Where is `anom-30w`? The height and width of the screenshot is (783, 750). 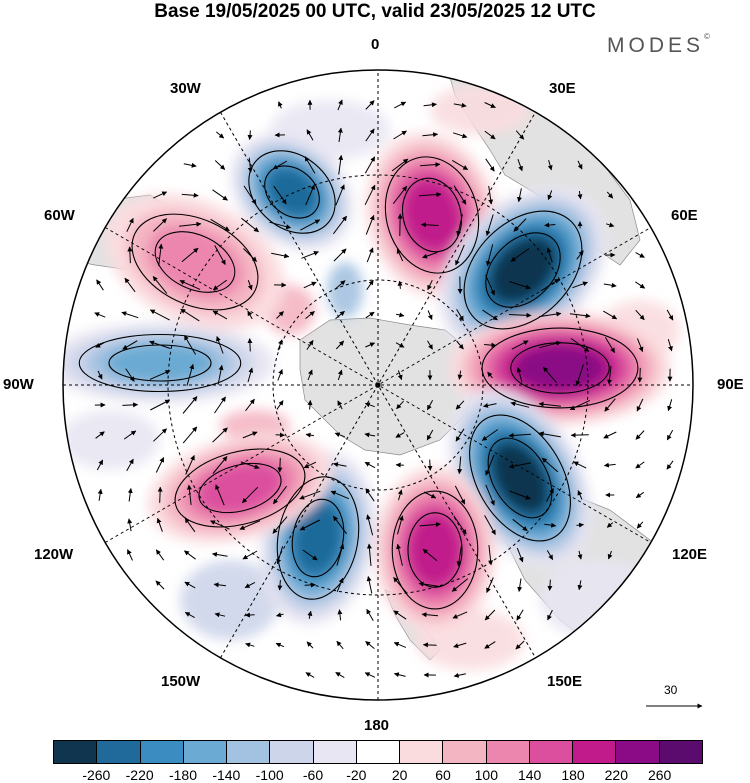
anom-30w is located at coordinates (292, 192).